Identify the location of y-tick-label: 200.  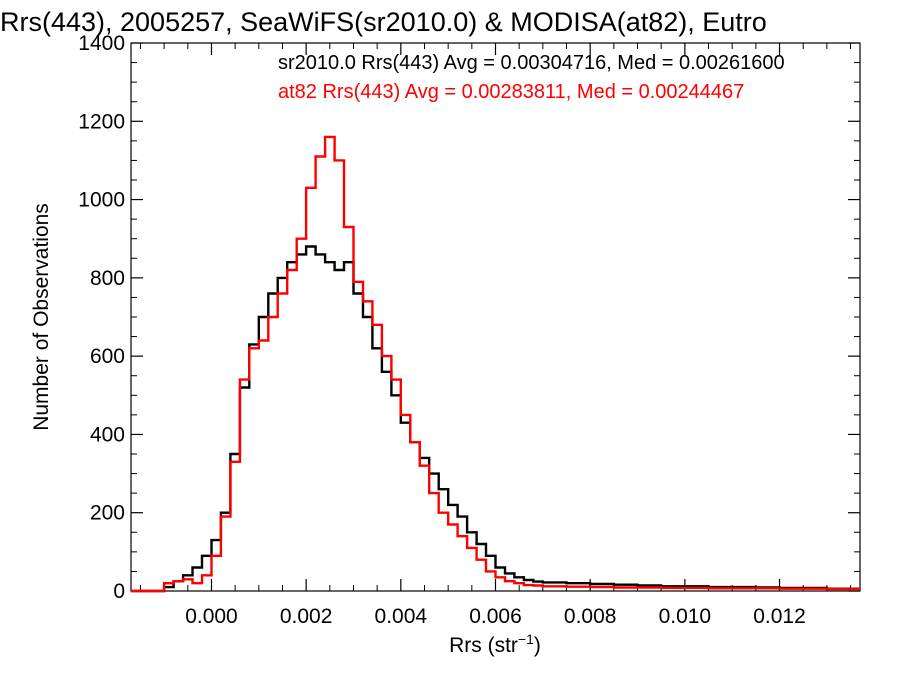
(107, 513).